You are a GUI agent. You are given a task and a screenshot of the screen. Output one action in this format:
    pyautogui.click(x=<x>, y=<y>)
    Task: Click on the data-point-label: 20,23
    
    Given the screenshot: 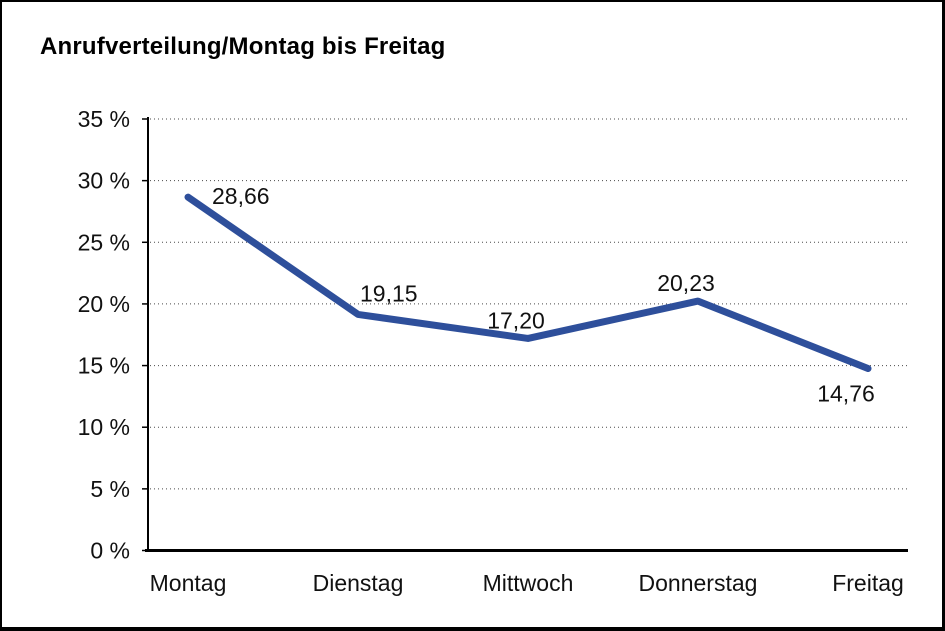 What is the action you would take?
    pyautogui.click(x=686, y=283)
    